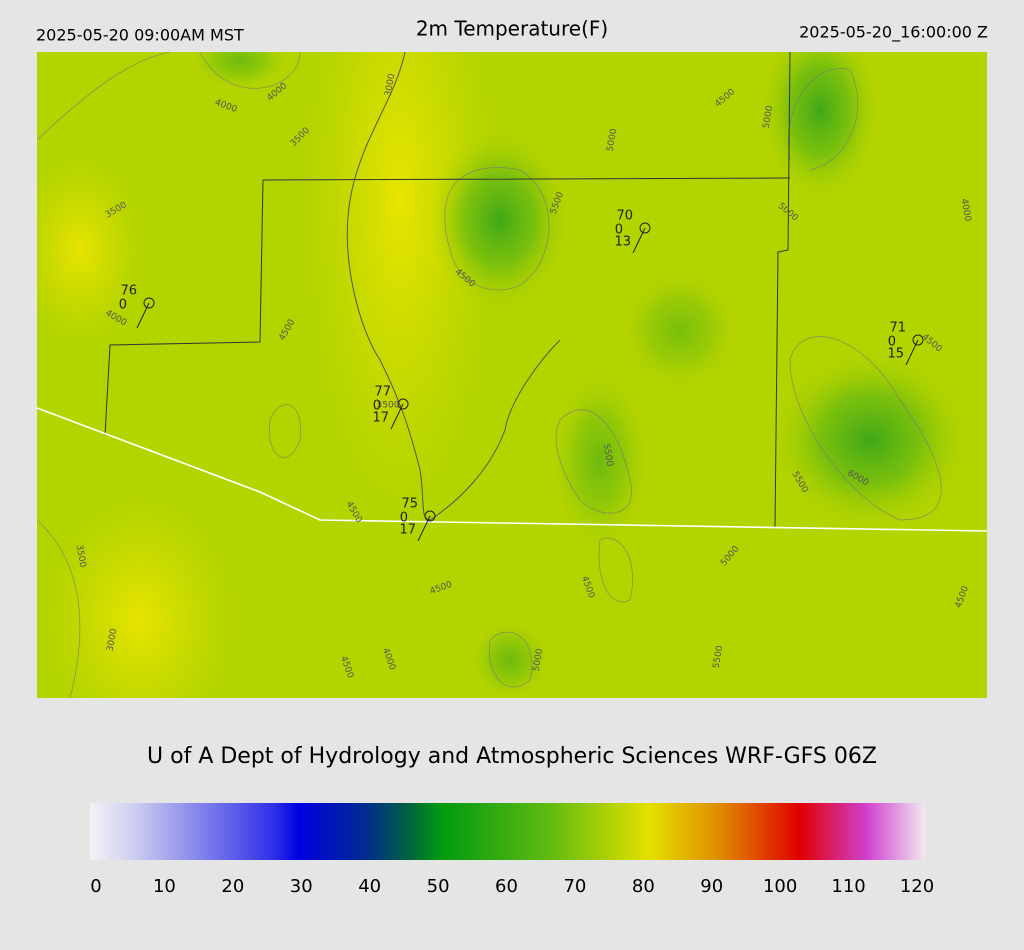 This screenshot has height=950, width=1024. I want to click on colorbar-tick-label: 90, so click(711, 886).